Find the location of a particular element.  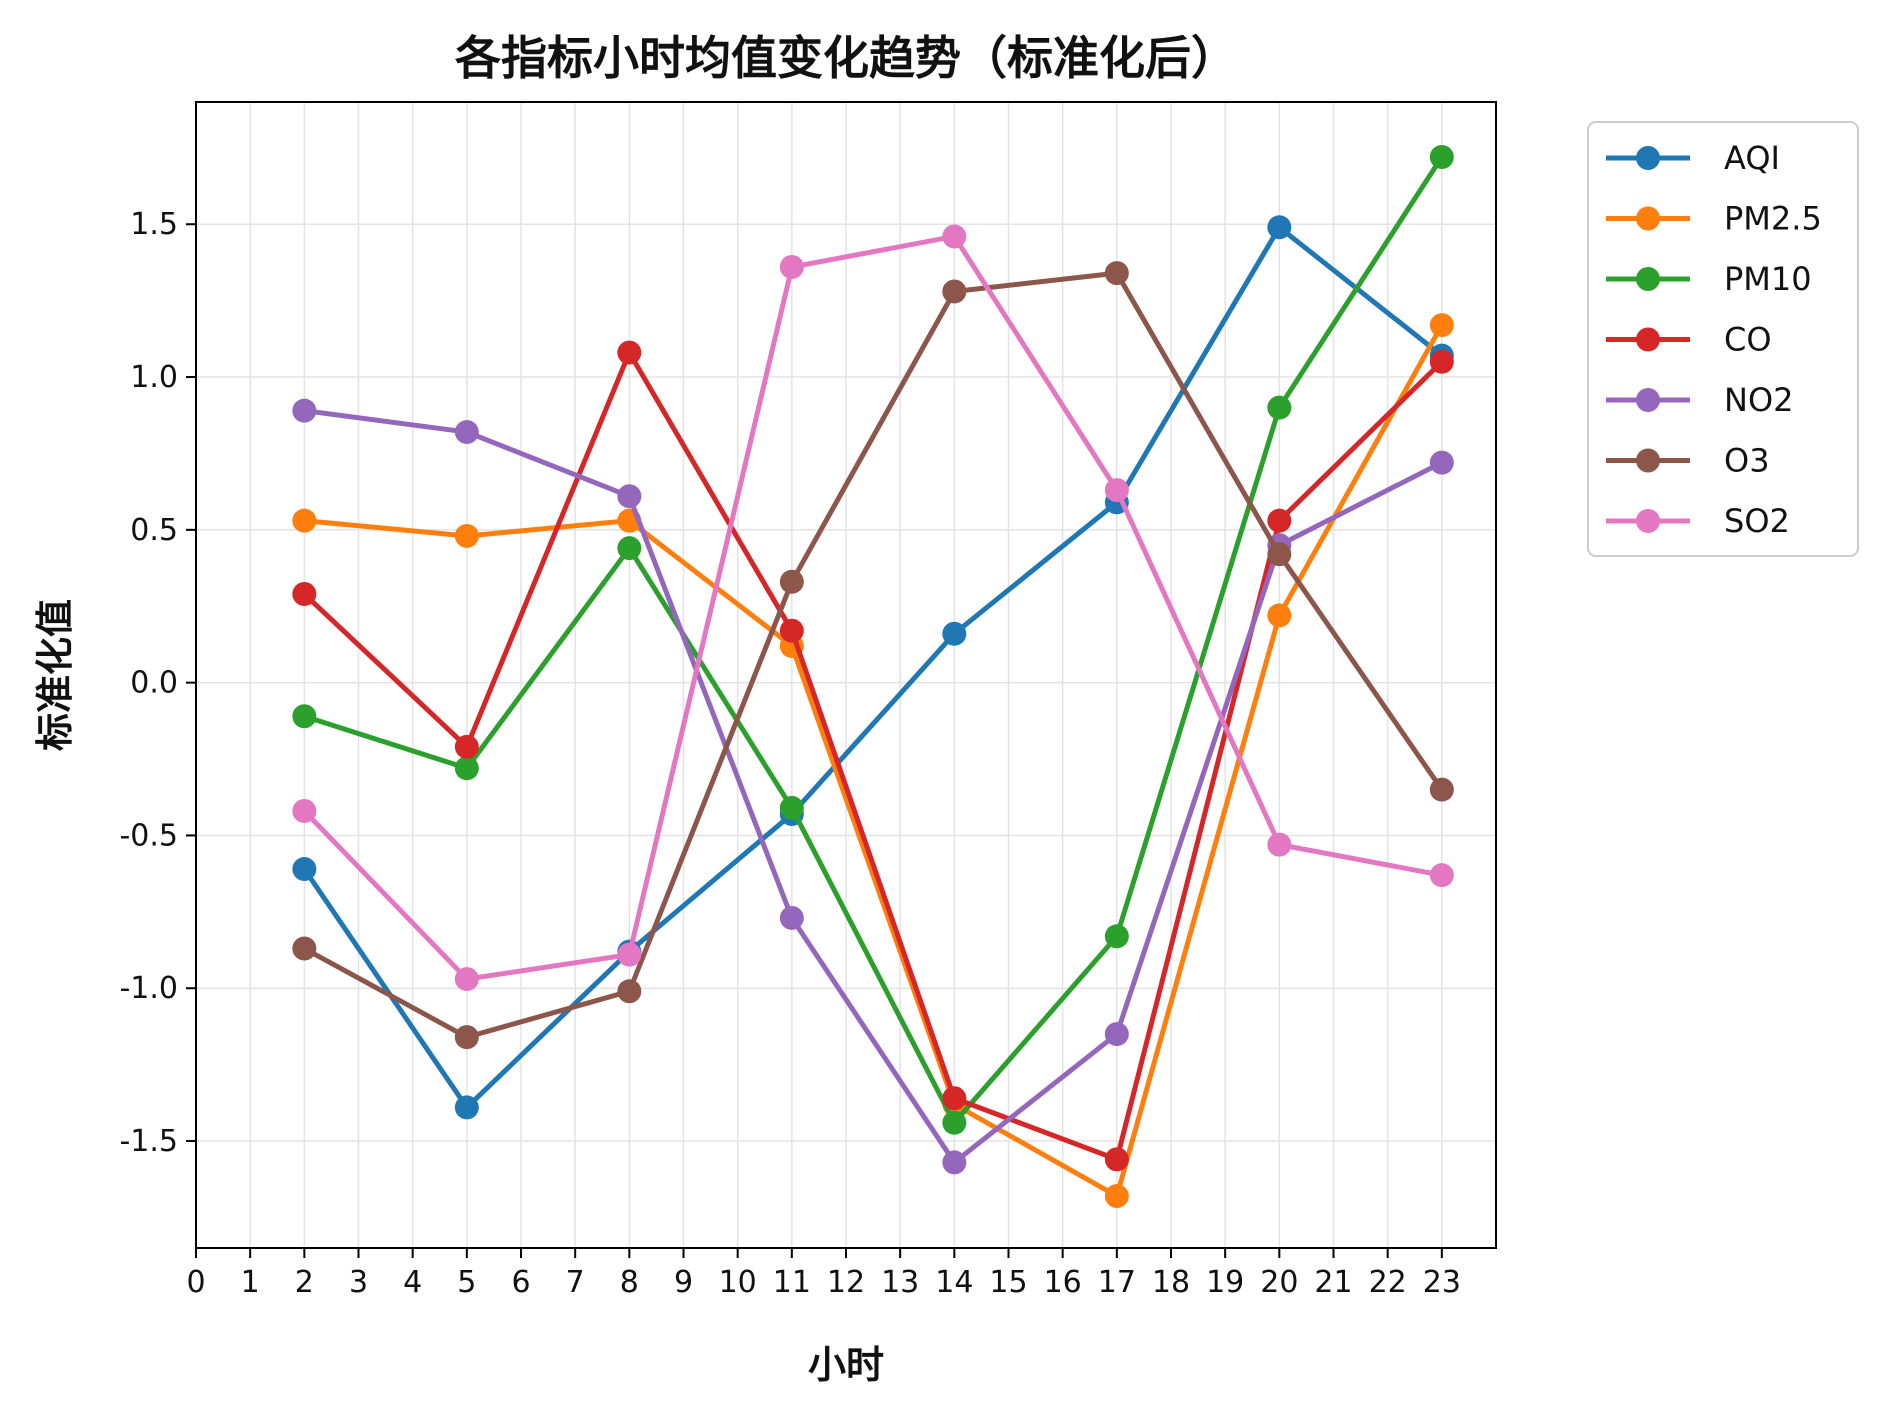

y-axis-ticks: -1.5 -1.0 -0.5 0.0 0.5 1.0 1.5 is located at coordinates (157, 683).